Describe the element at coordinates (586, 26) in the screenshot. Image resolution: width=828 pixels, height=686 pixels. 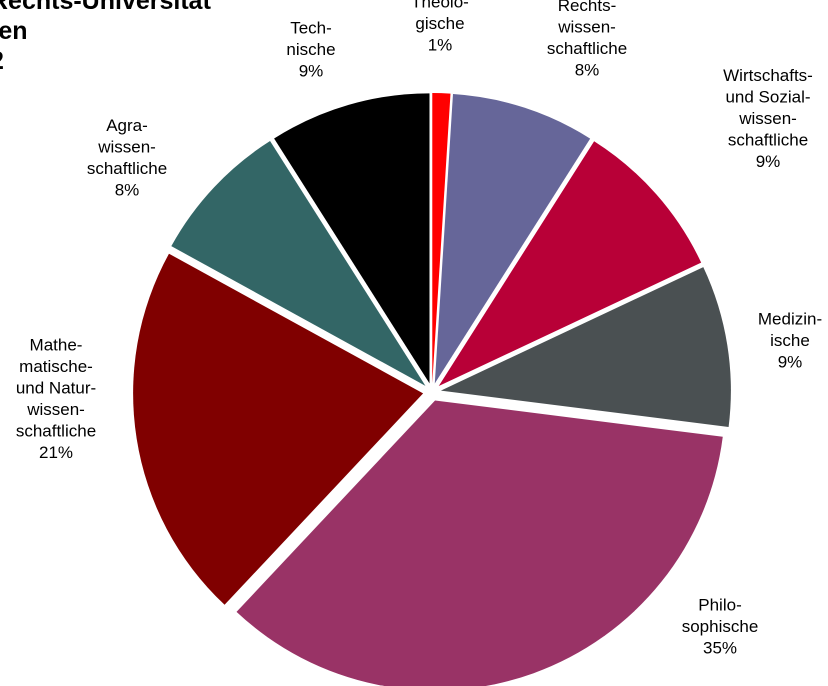
I see `pie-label-1-line-1: wissen-` at that location.